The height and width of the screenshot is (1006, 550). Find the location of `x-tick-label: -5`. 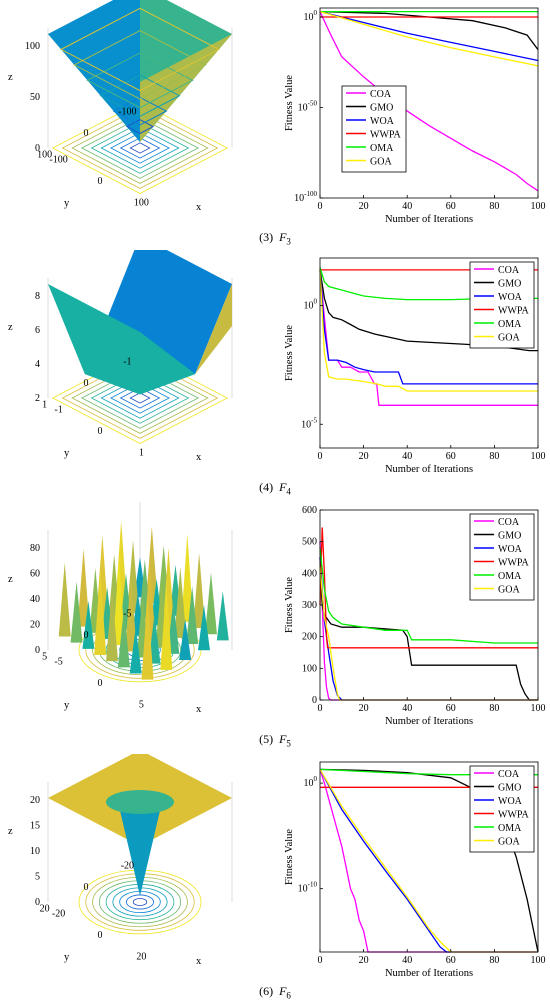

x-tick-label: -5 is located at coordinates (58, 661).